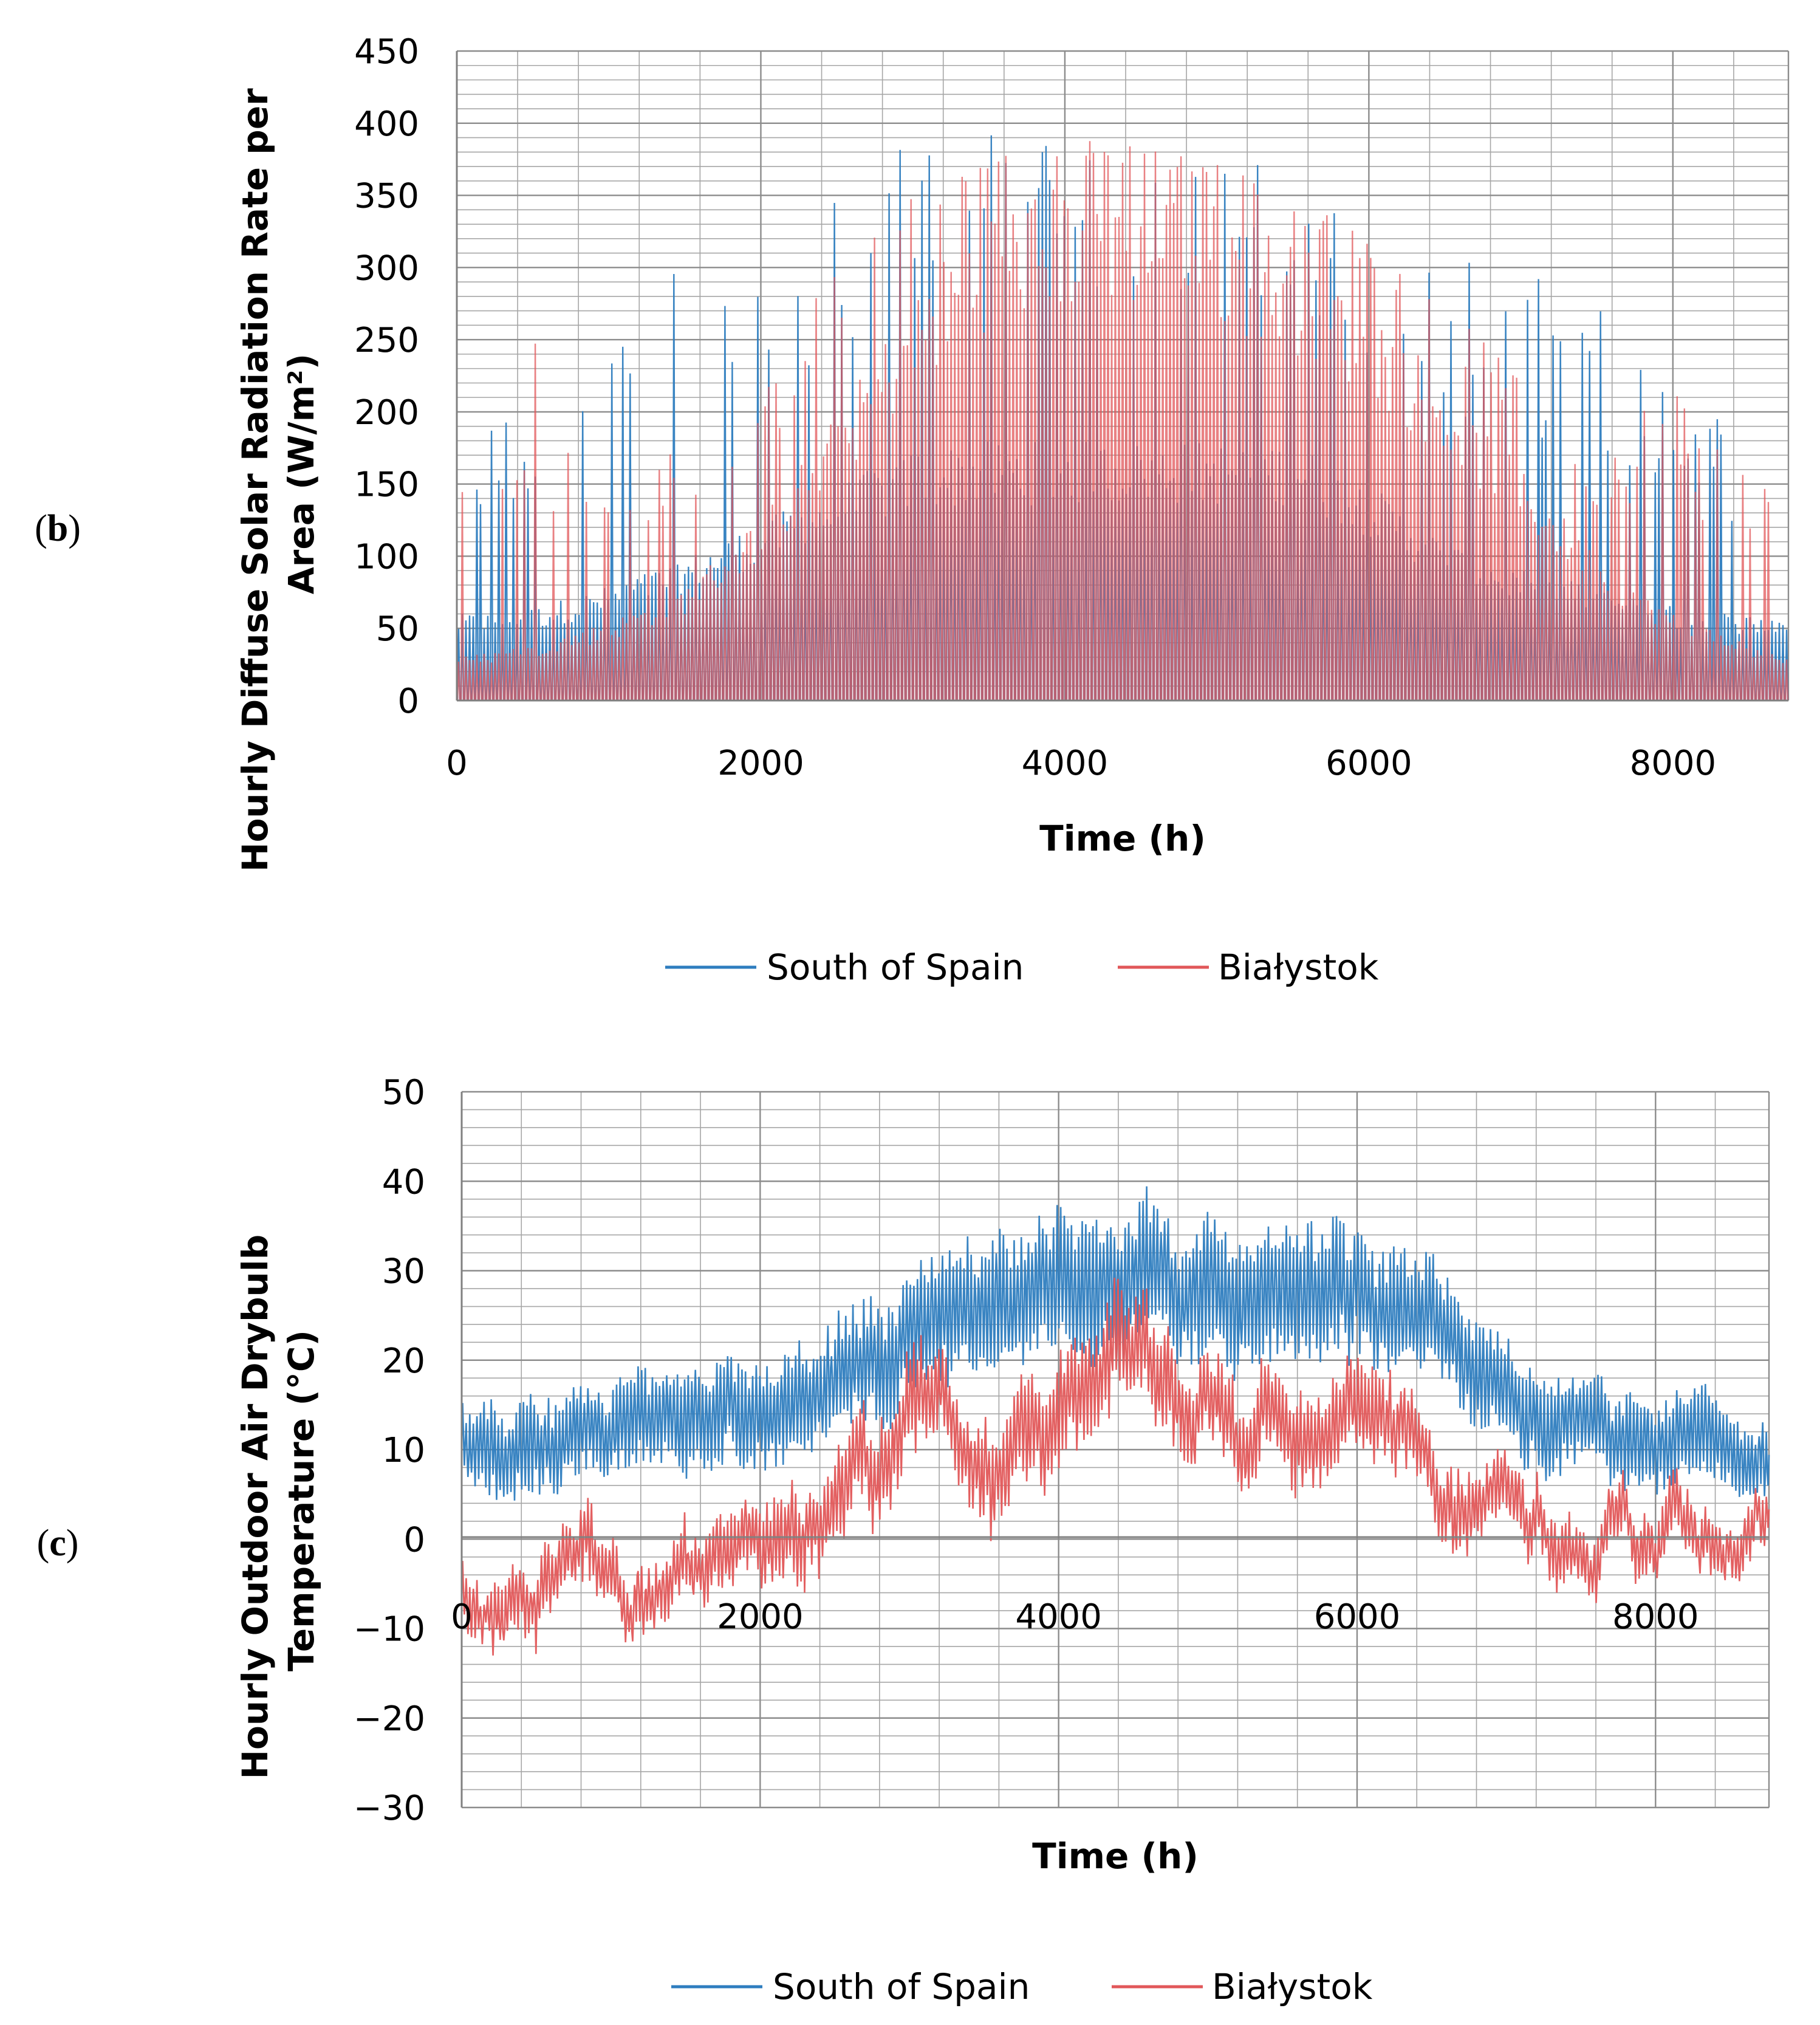 This screenshot has width=1820, height=2025. Describe the element at coordinates (403, 1182) in the screenshot. I see `y-tick-label: 40` at that location.